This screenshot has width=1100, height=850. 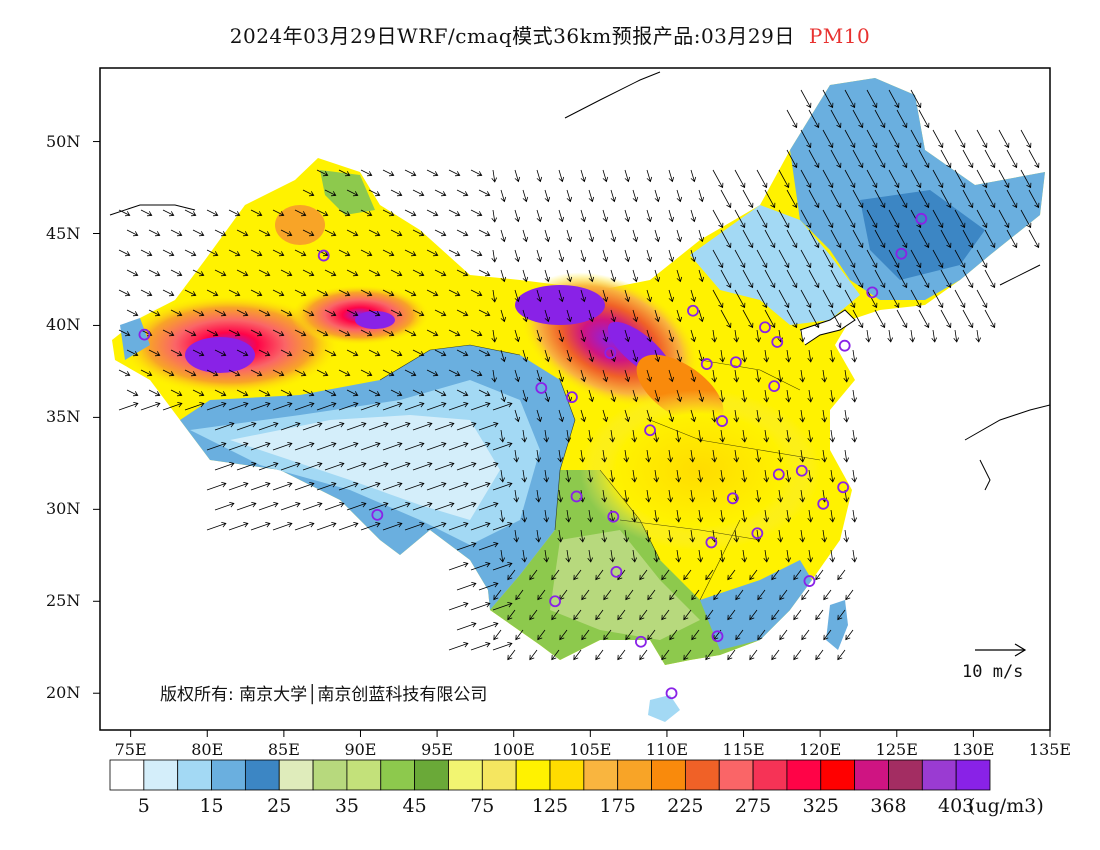 I want to click on lat-label: 45N, so click(x=63, y=233).